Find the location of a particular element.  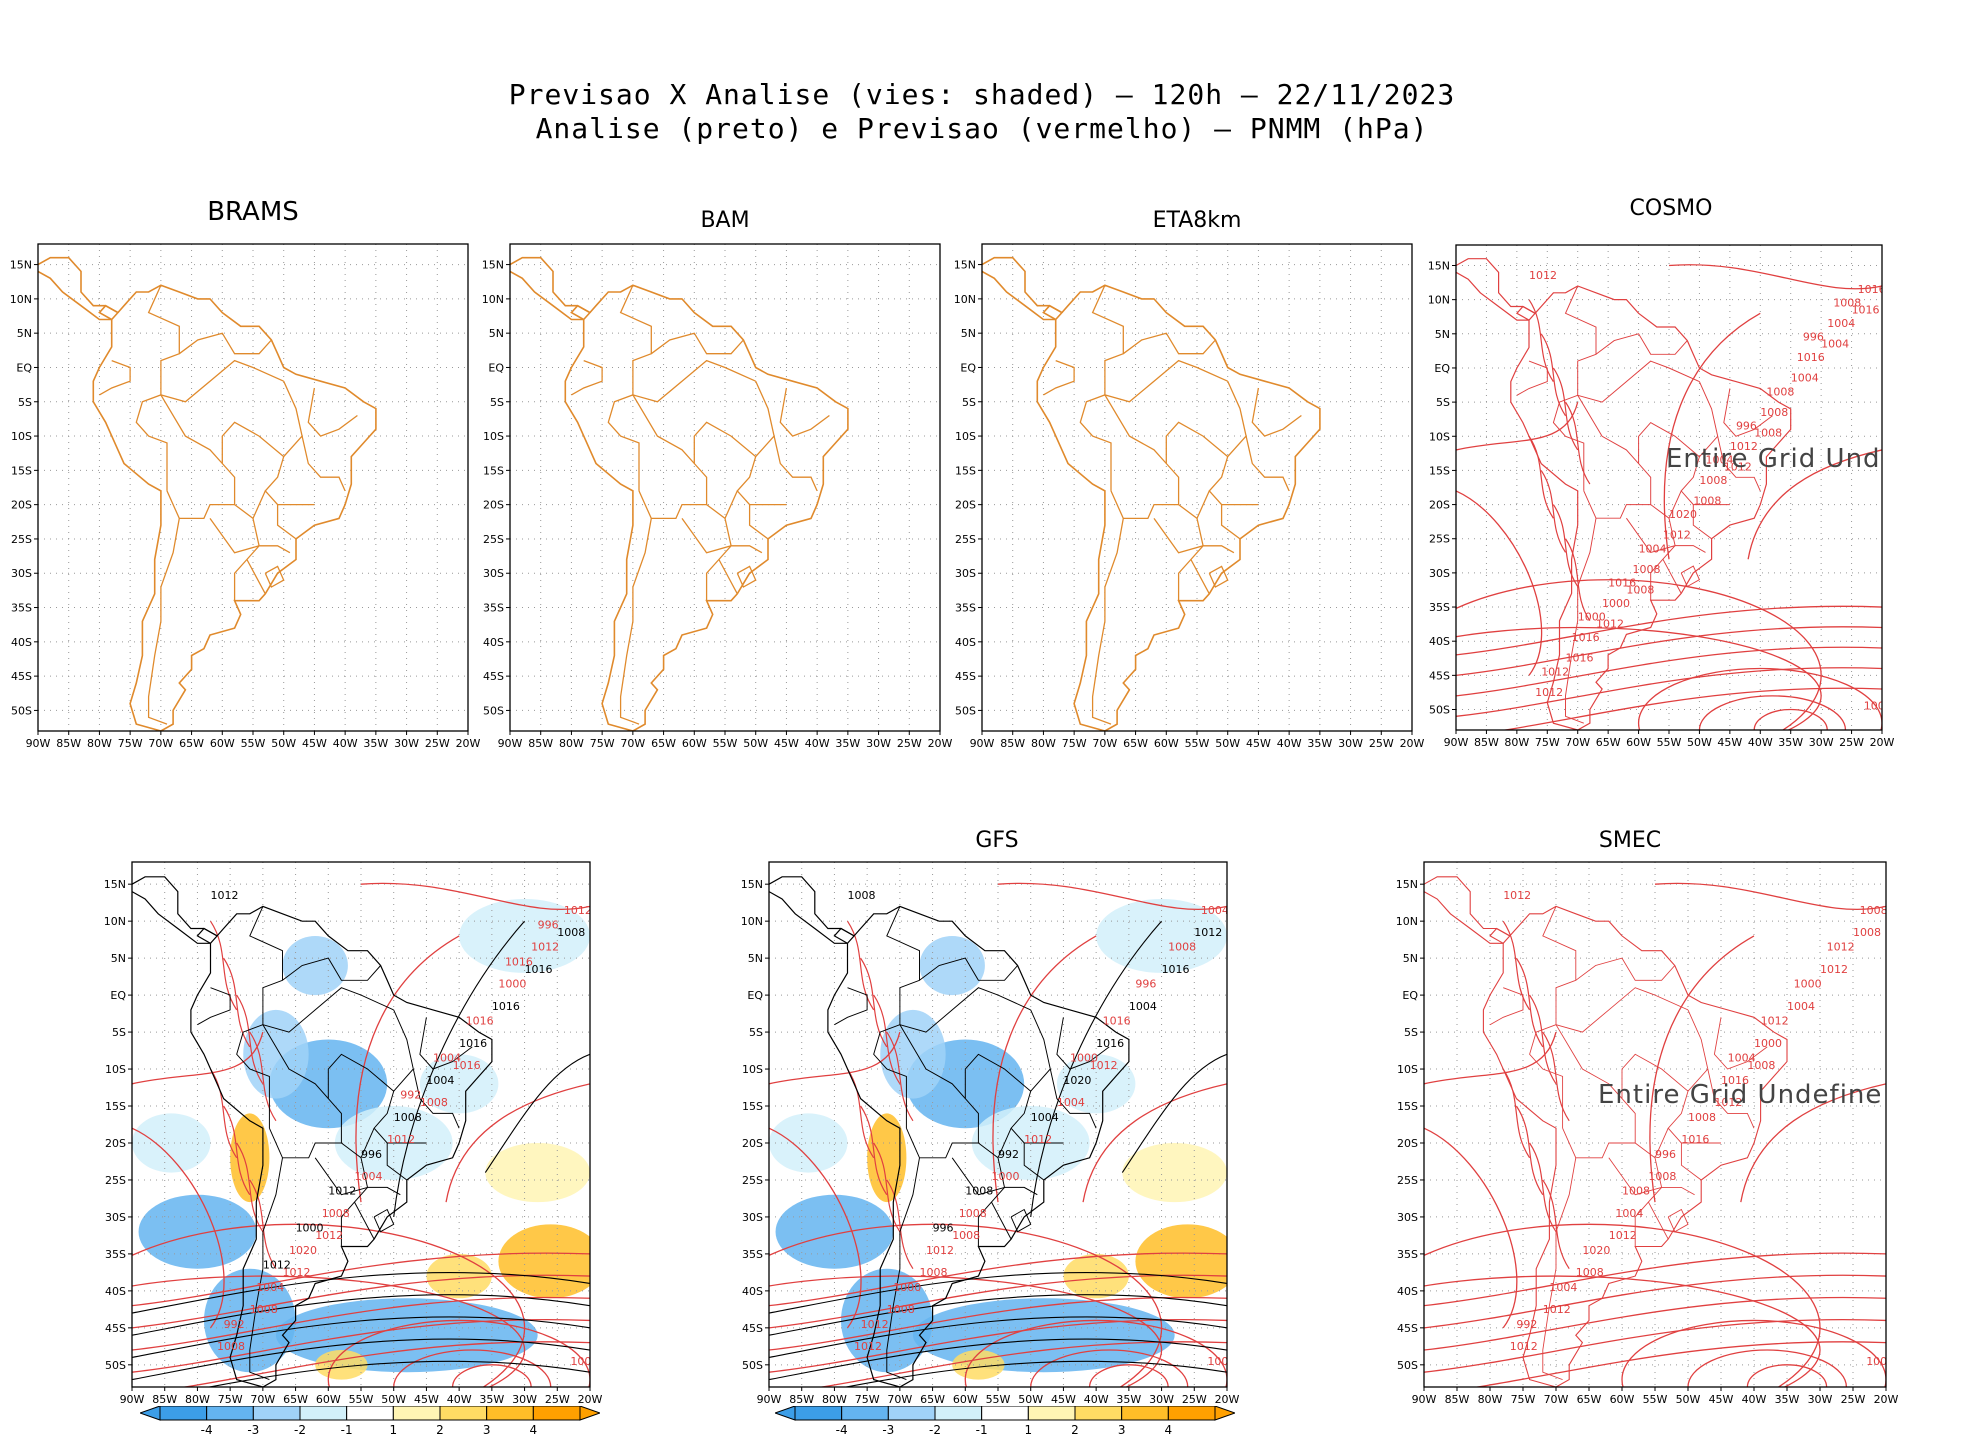

contour-label: 992 is located at coordinates (410, 1095).